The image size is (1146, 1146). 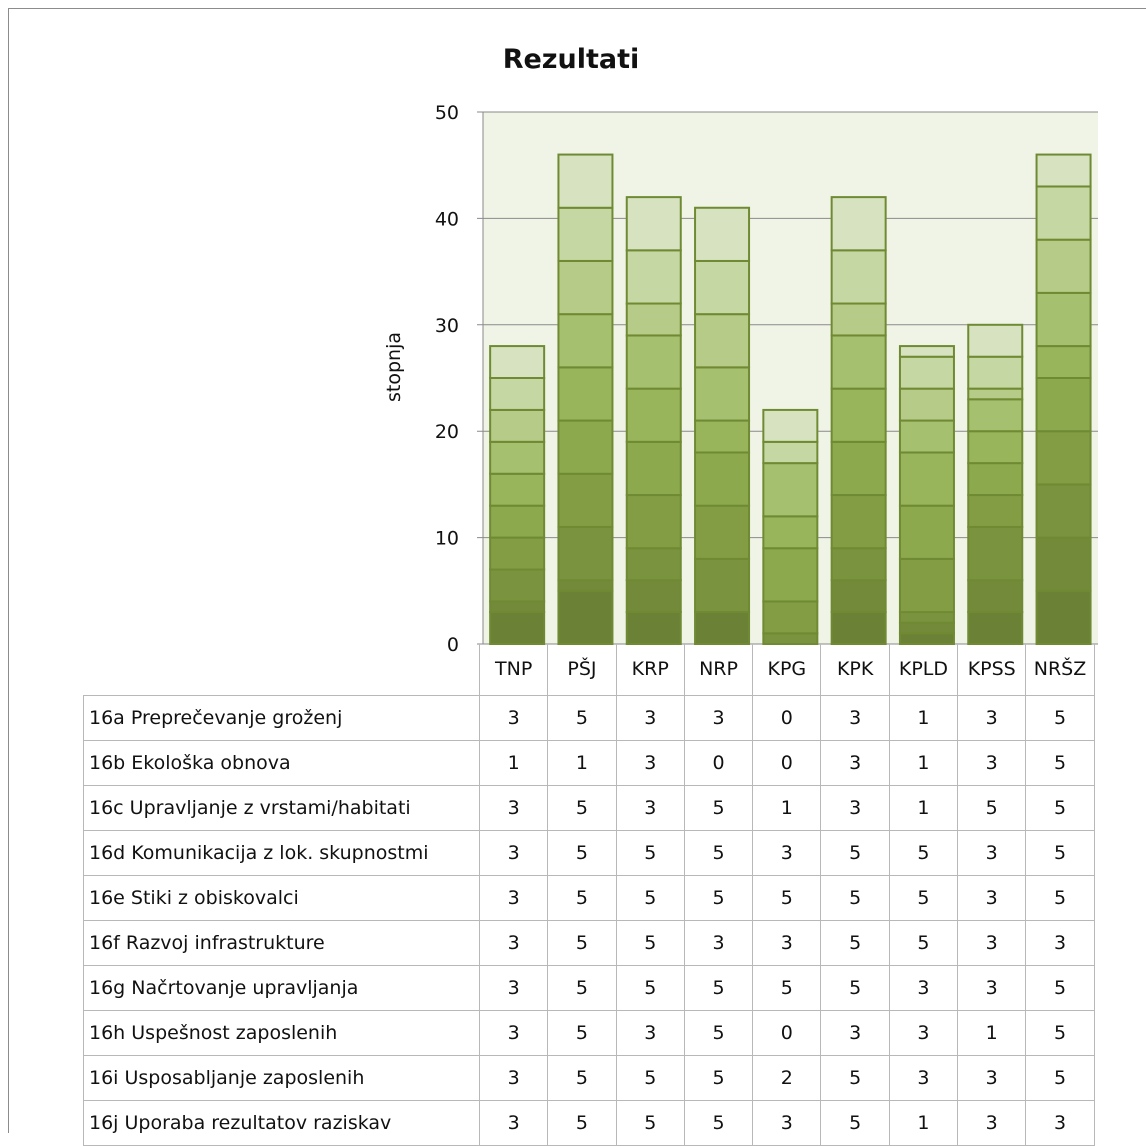 What do you see at coordinates (281, 1122) in the screenshot?
I see `series-label: 16j Uporaba rezultatov raziskav` at bounding box center [281, 1122].